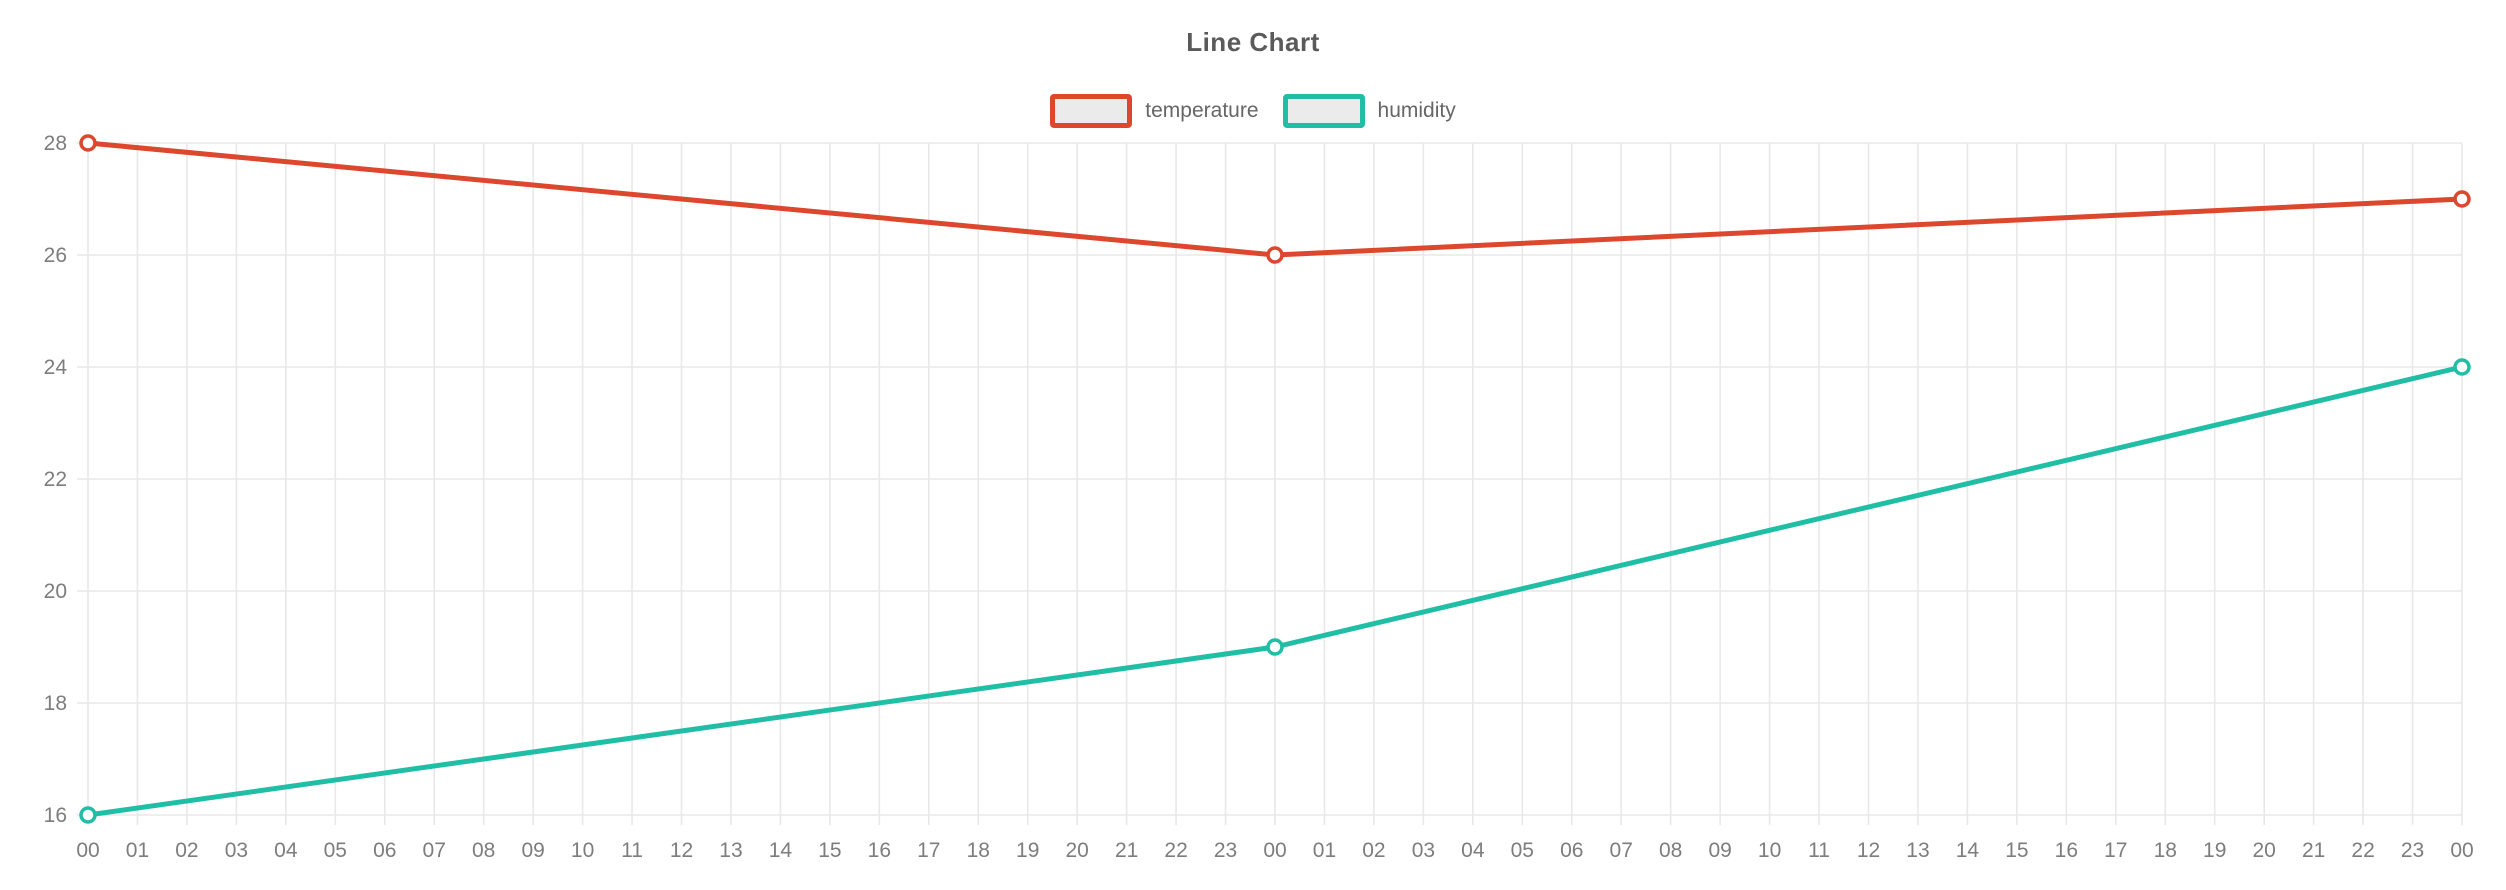 Image resolution: width=2506 pixels, height=890 pixels. I want to click on temperature-legend-swatch, so click(1091, 111).